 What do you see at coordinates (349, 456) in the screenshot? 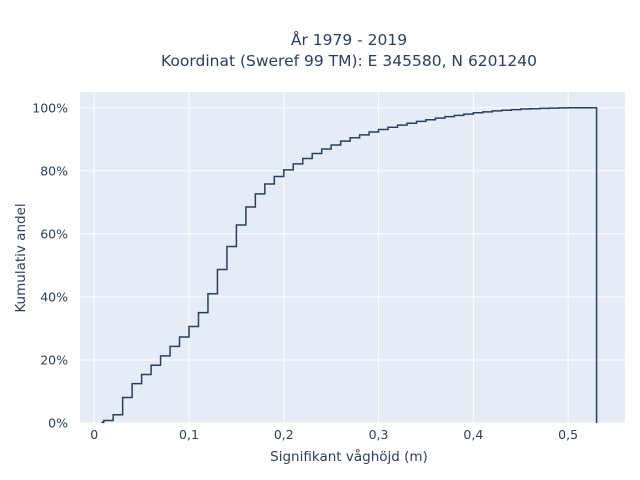
I see `x-axis-title: Signifikant våghöjd (m)` at bounding box center [349, 456].